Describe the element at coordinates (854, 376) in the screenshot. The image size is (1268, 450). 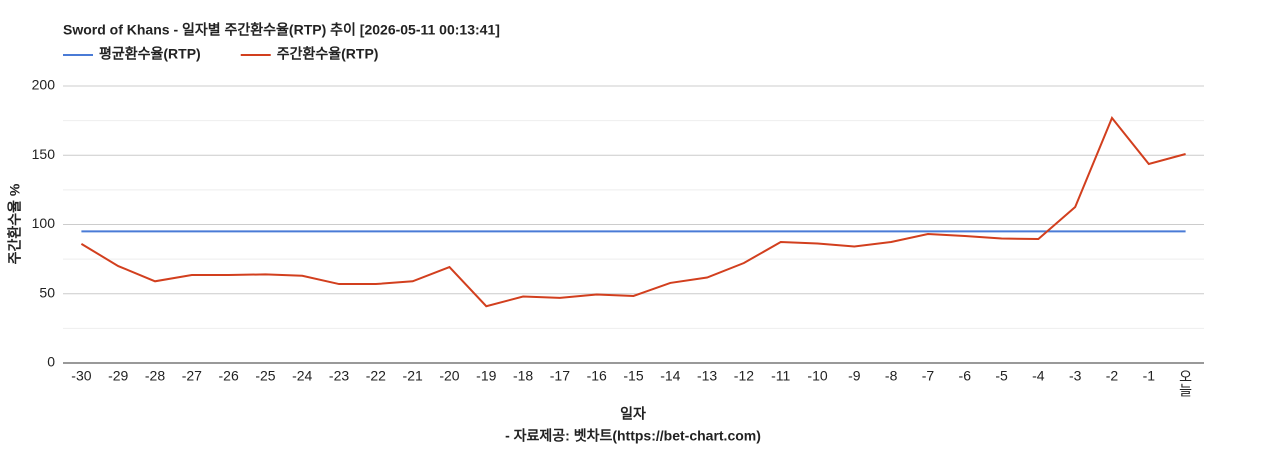
I see `x-tick-label: -9` at that location.